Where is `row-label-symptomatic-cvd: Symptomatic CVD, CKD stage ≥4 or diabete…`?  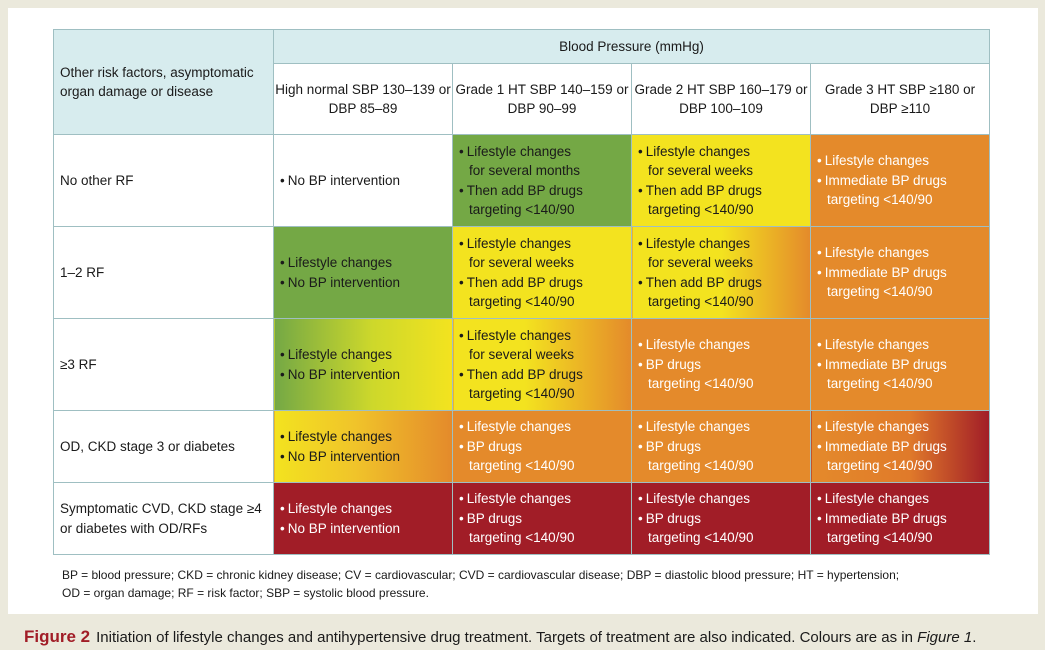
row-label-symptomatic-cvd: Symptomatic CVD, CKD stage ≥4 or diabete… is located at coordinates (163, 518).